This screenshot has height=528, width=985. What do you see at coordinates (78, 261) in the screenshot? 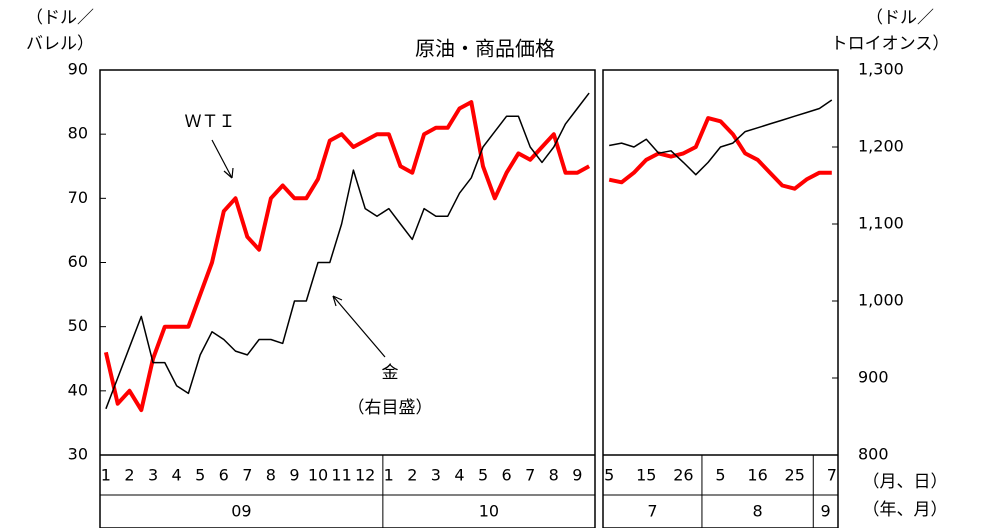
I see `y-tick-label: 60` at bounding box center [78, 261].